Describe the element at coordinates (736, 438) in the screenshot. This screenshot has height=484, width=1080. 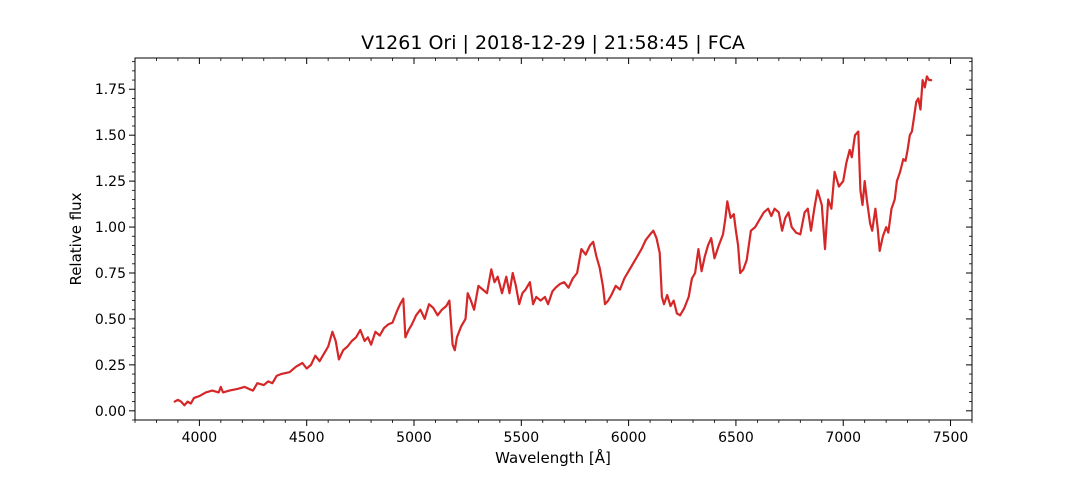
I see `x-tick-label: 6500` at that location.